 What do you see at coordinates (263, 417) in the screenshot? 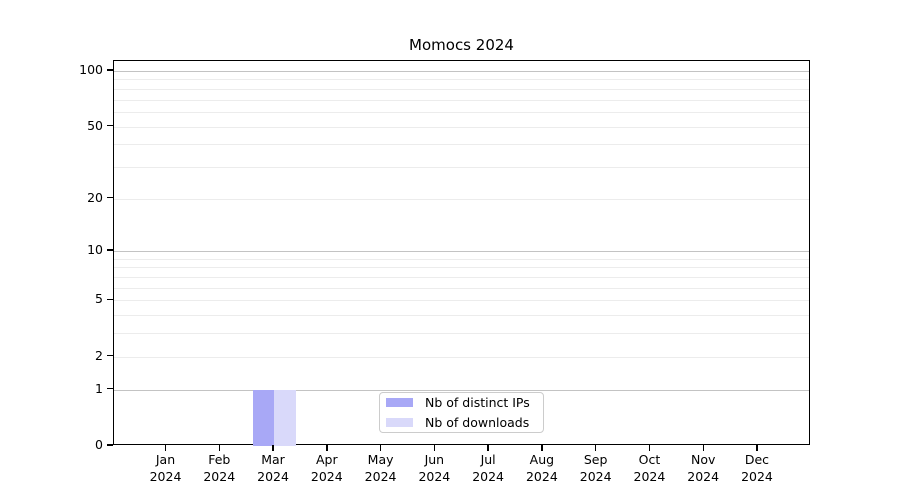
I see `bar-distinct-ips` at bounding box center [263, 417].